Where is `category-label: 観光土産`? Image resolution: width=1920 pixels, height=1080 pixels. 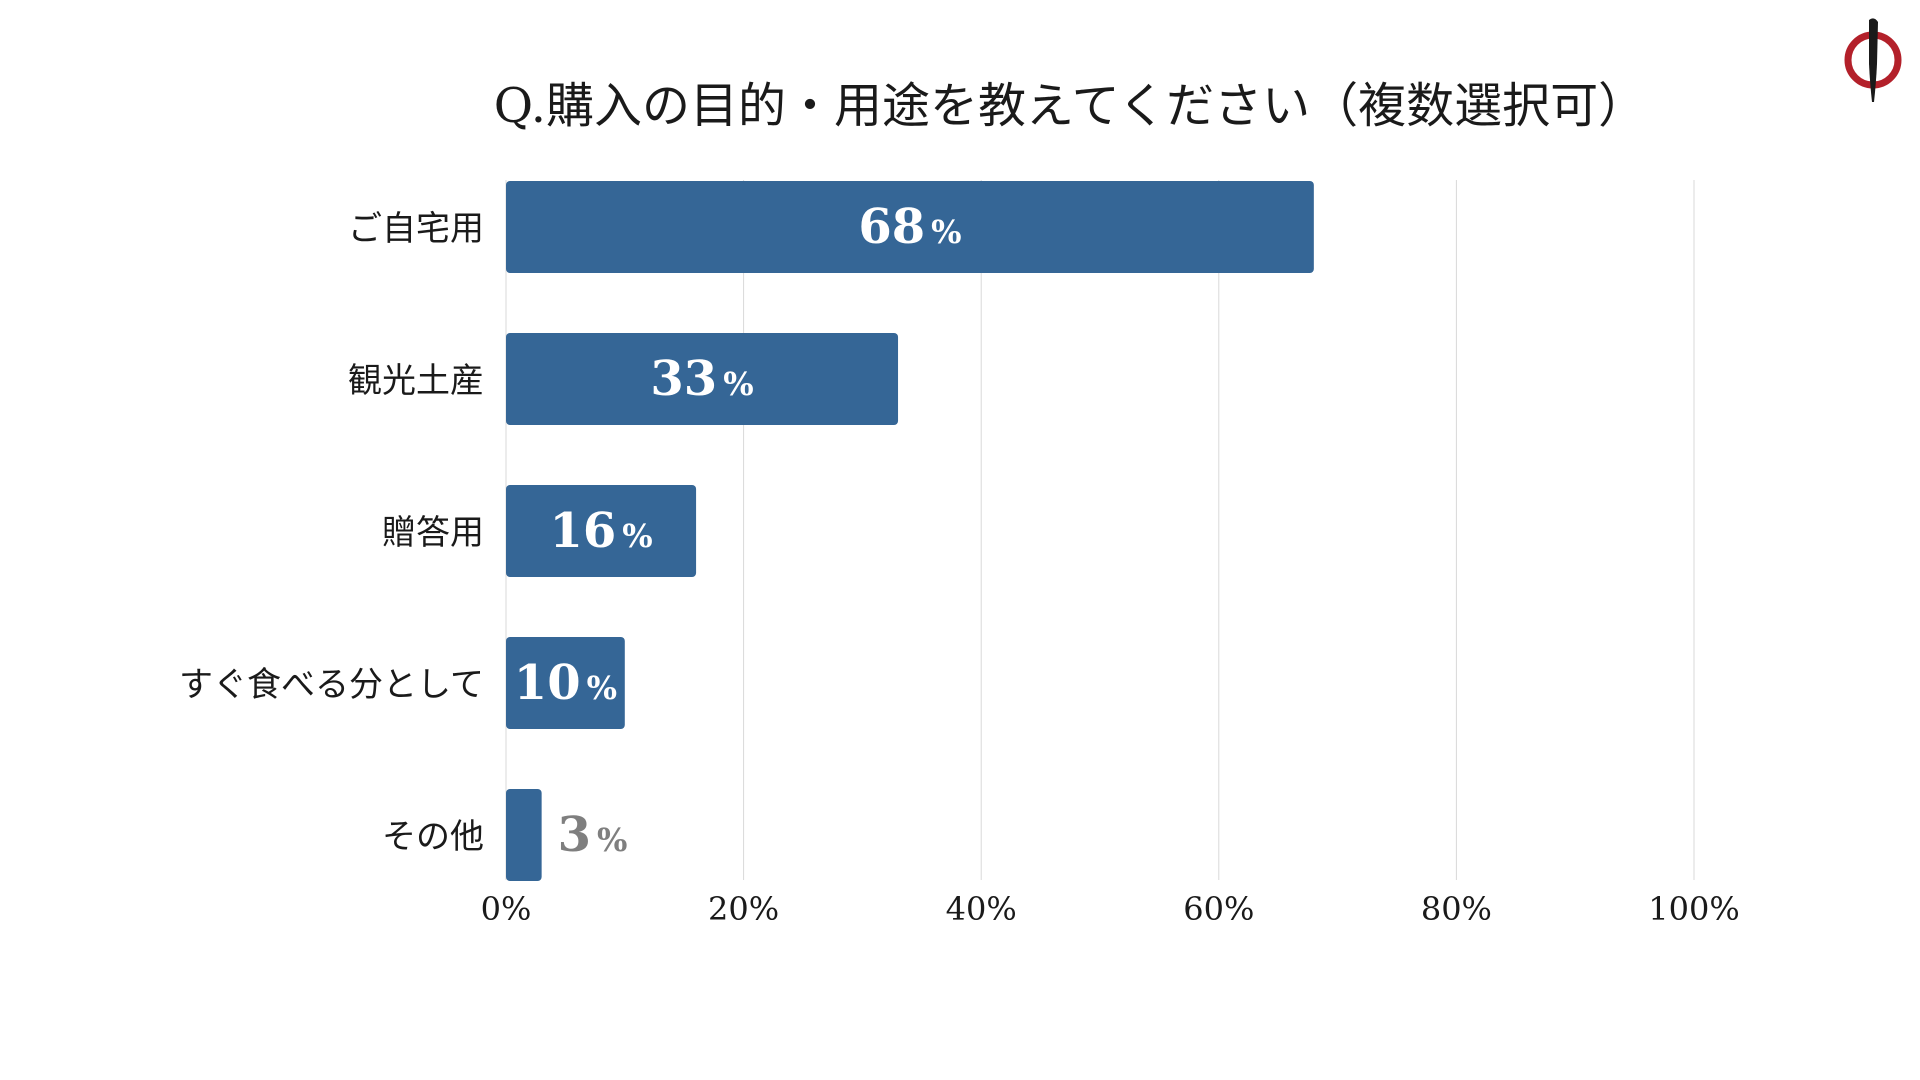
category-label: 観光土産 is located at coordinates (416, 381).